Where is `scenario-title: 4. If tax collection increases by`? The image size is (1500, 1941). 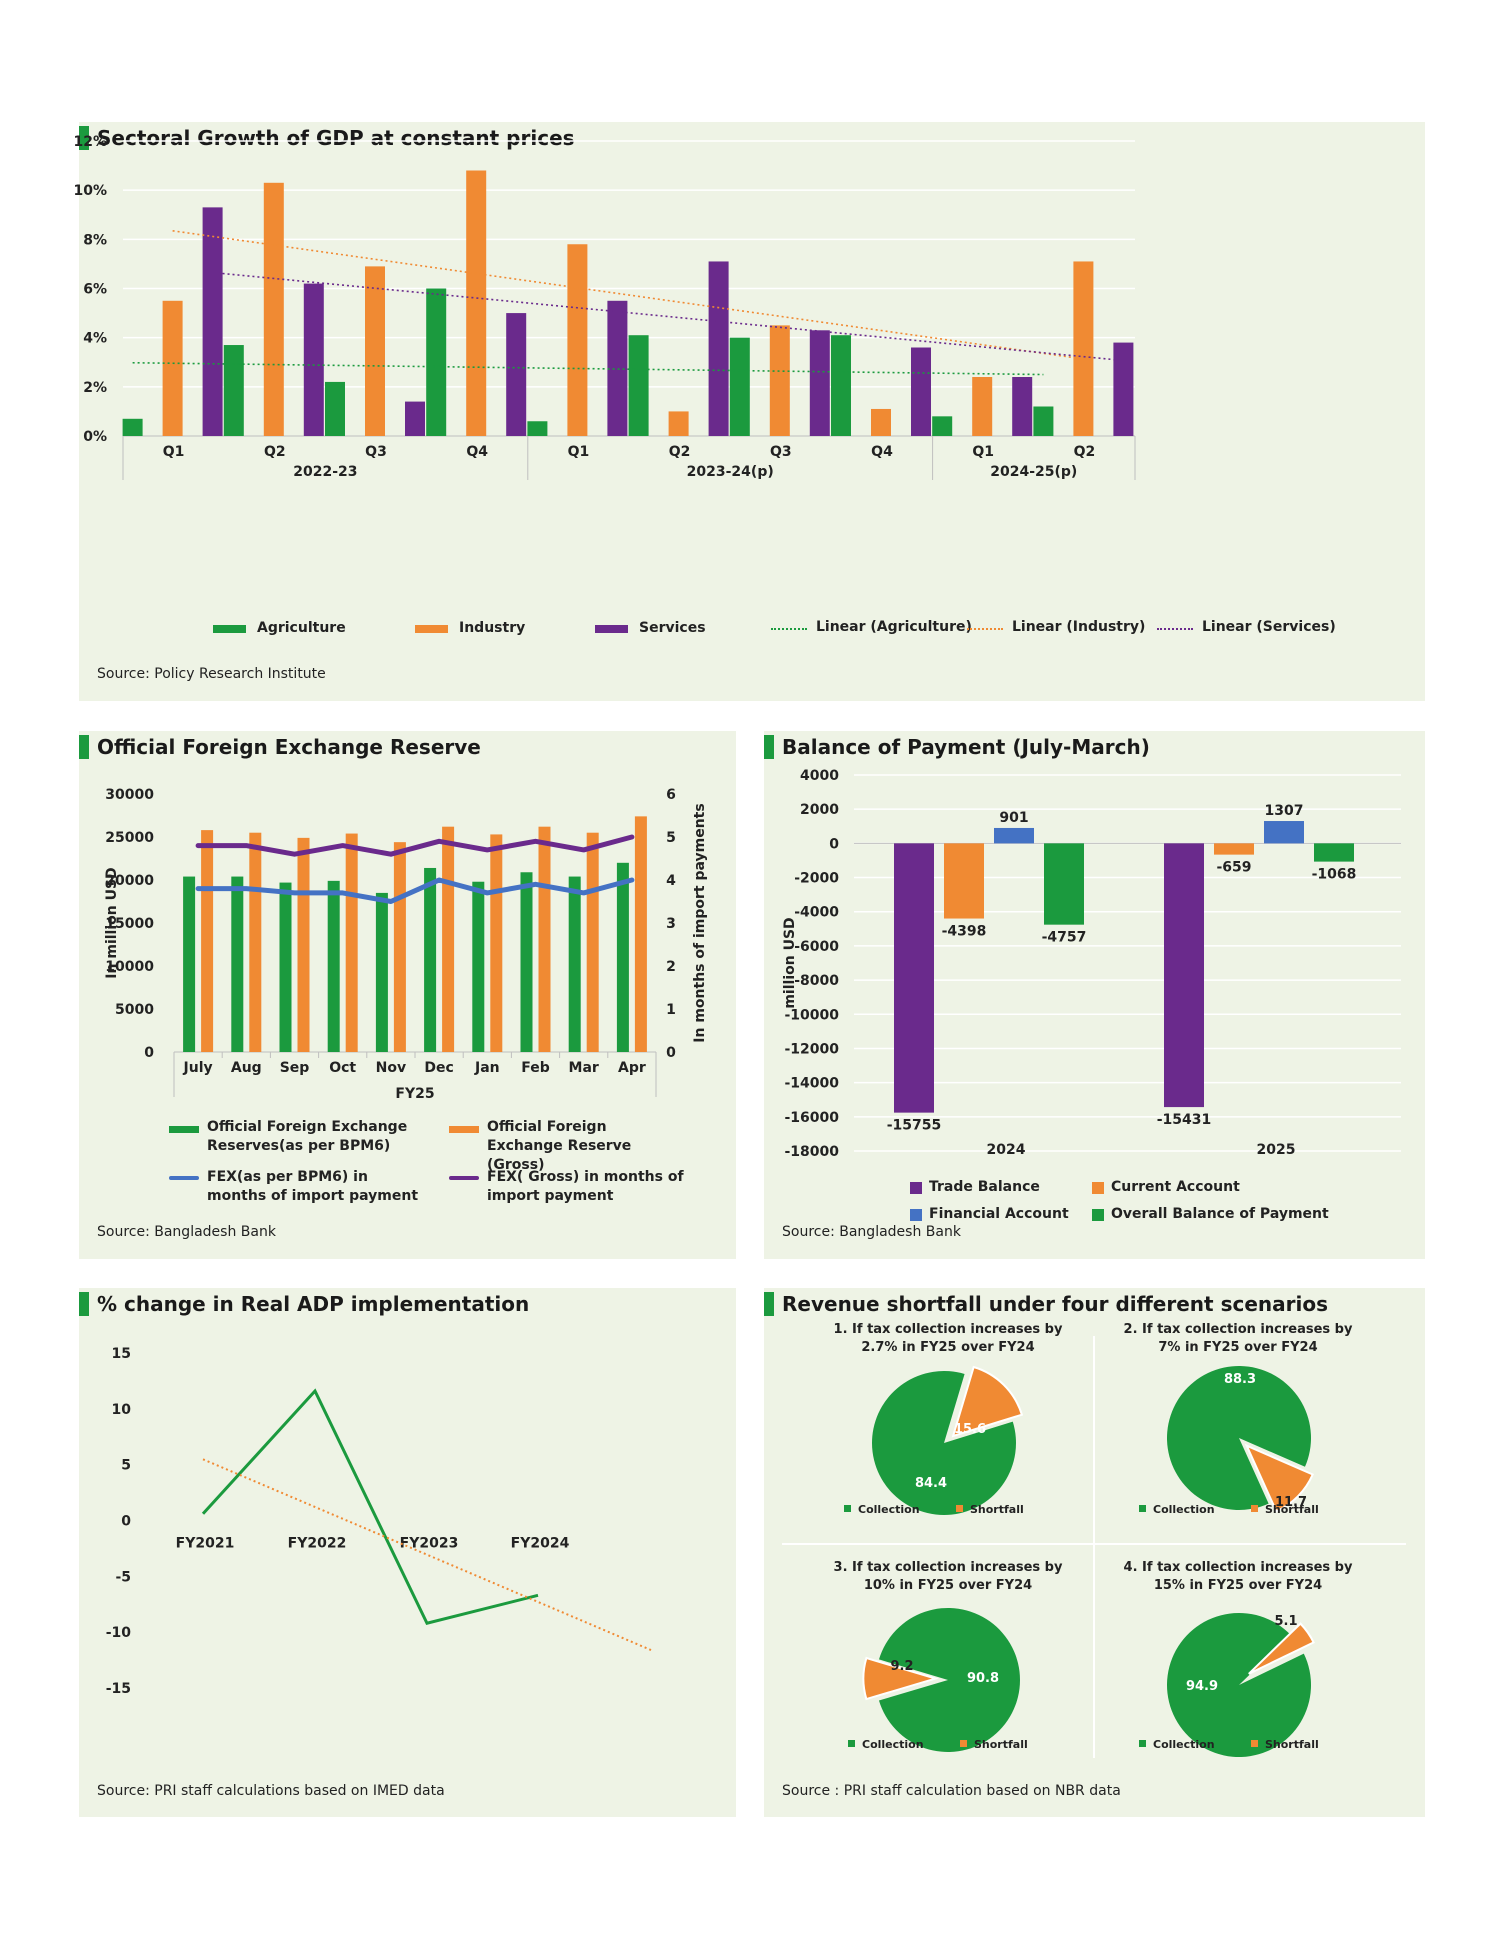
scenario-title: 4. If tax collection increases by is located at coordinates (1238, 1567).